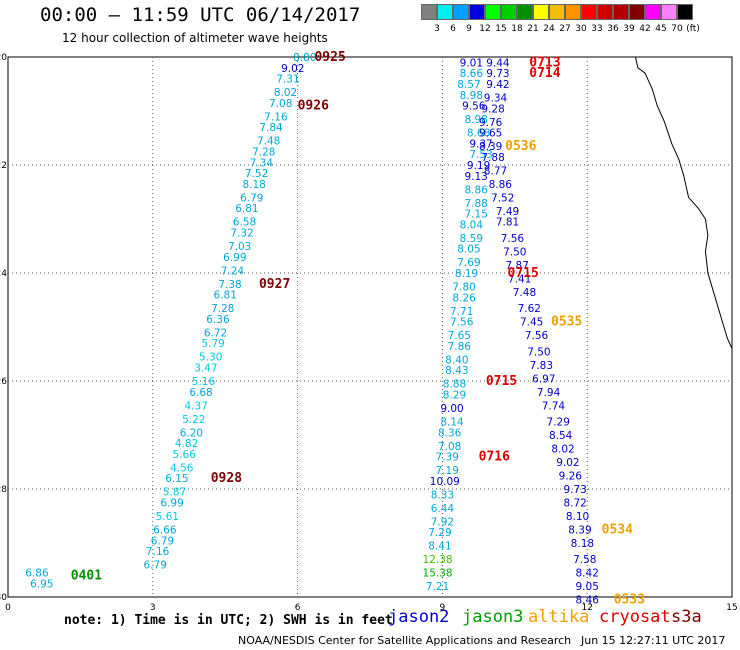  I want to click on wave-height-value: 7.41, so click(519, 279).